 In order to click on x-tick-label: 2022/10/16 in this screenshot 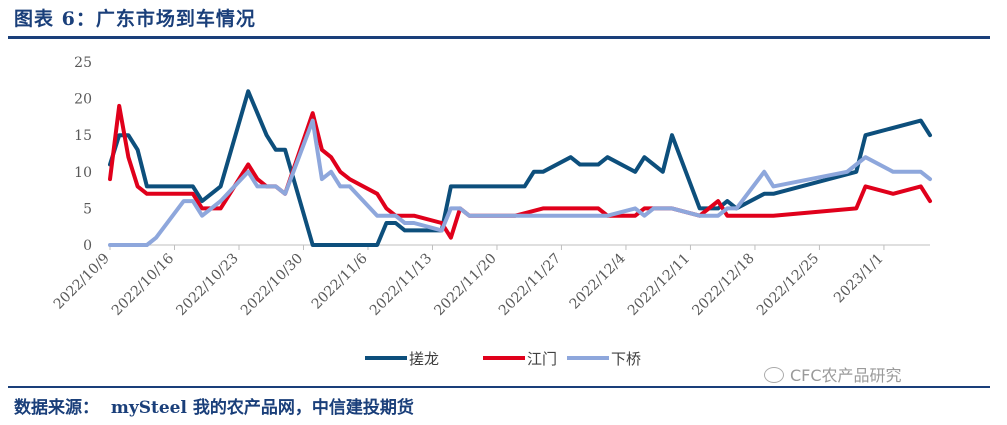, I will do `click(143, 284)`.